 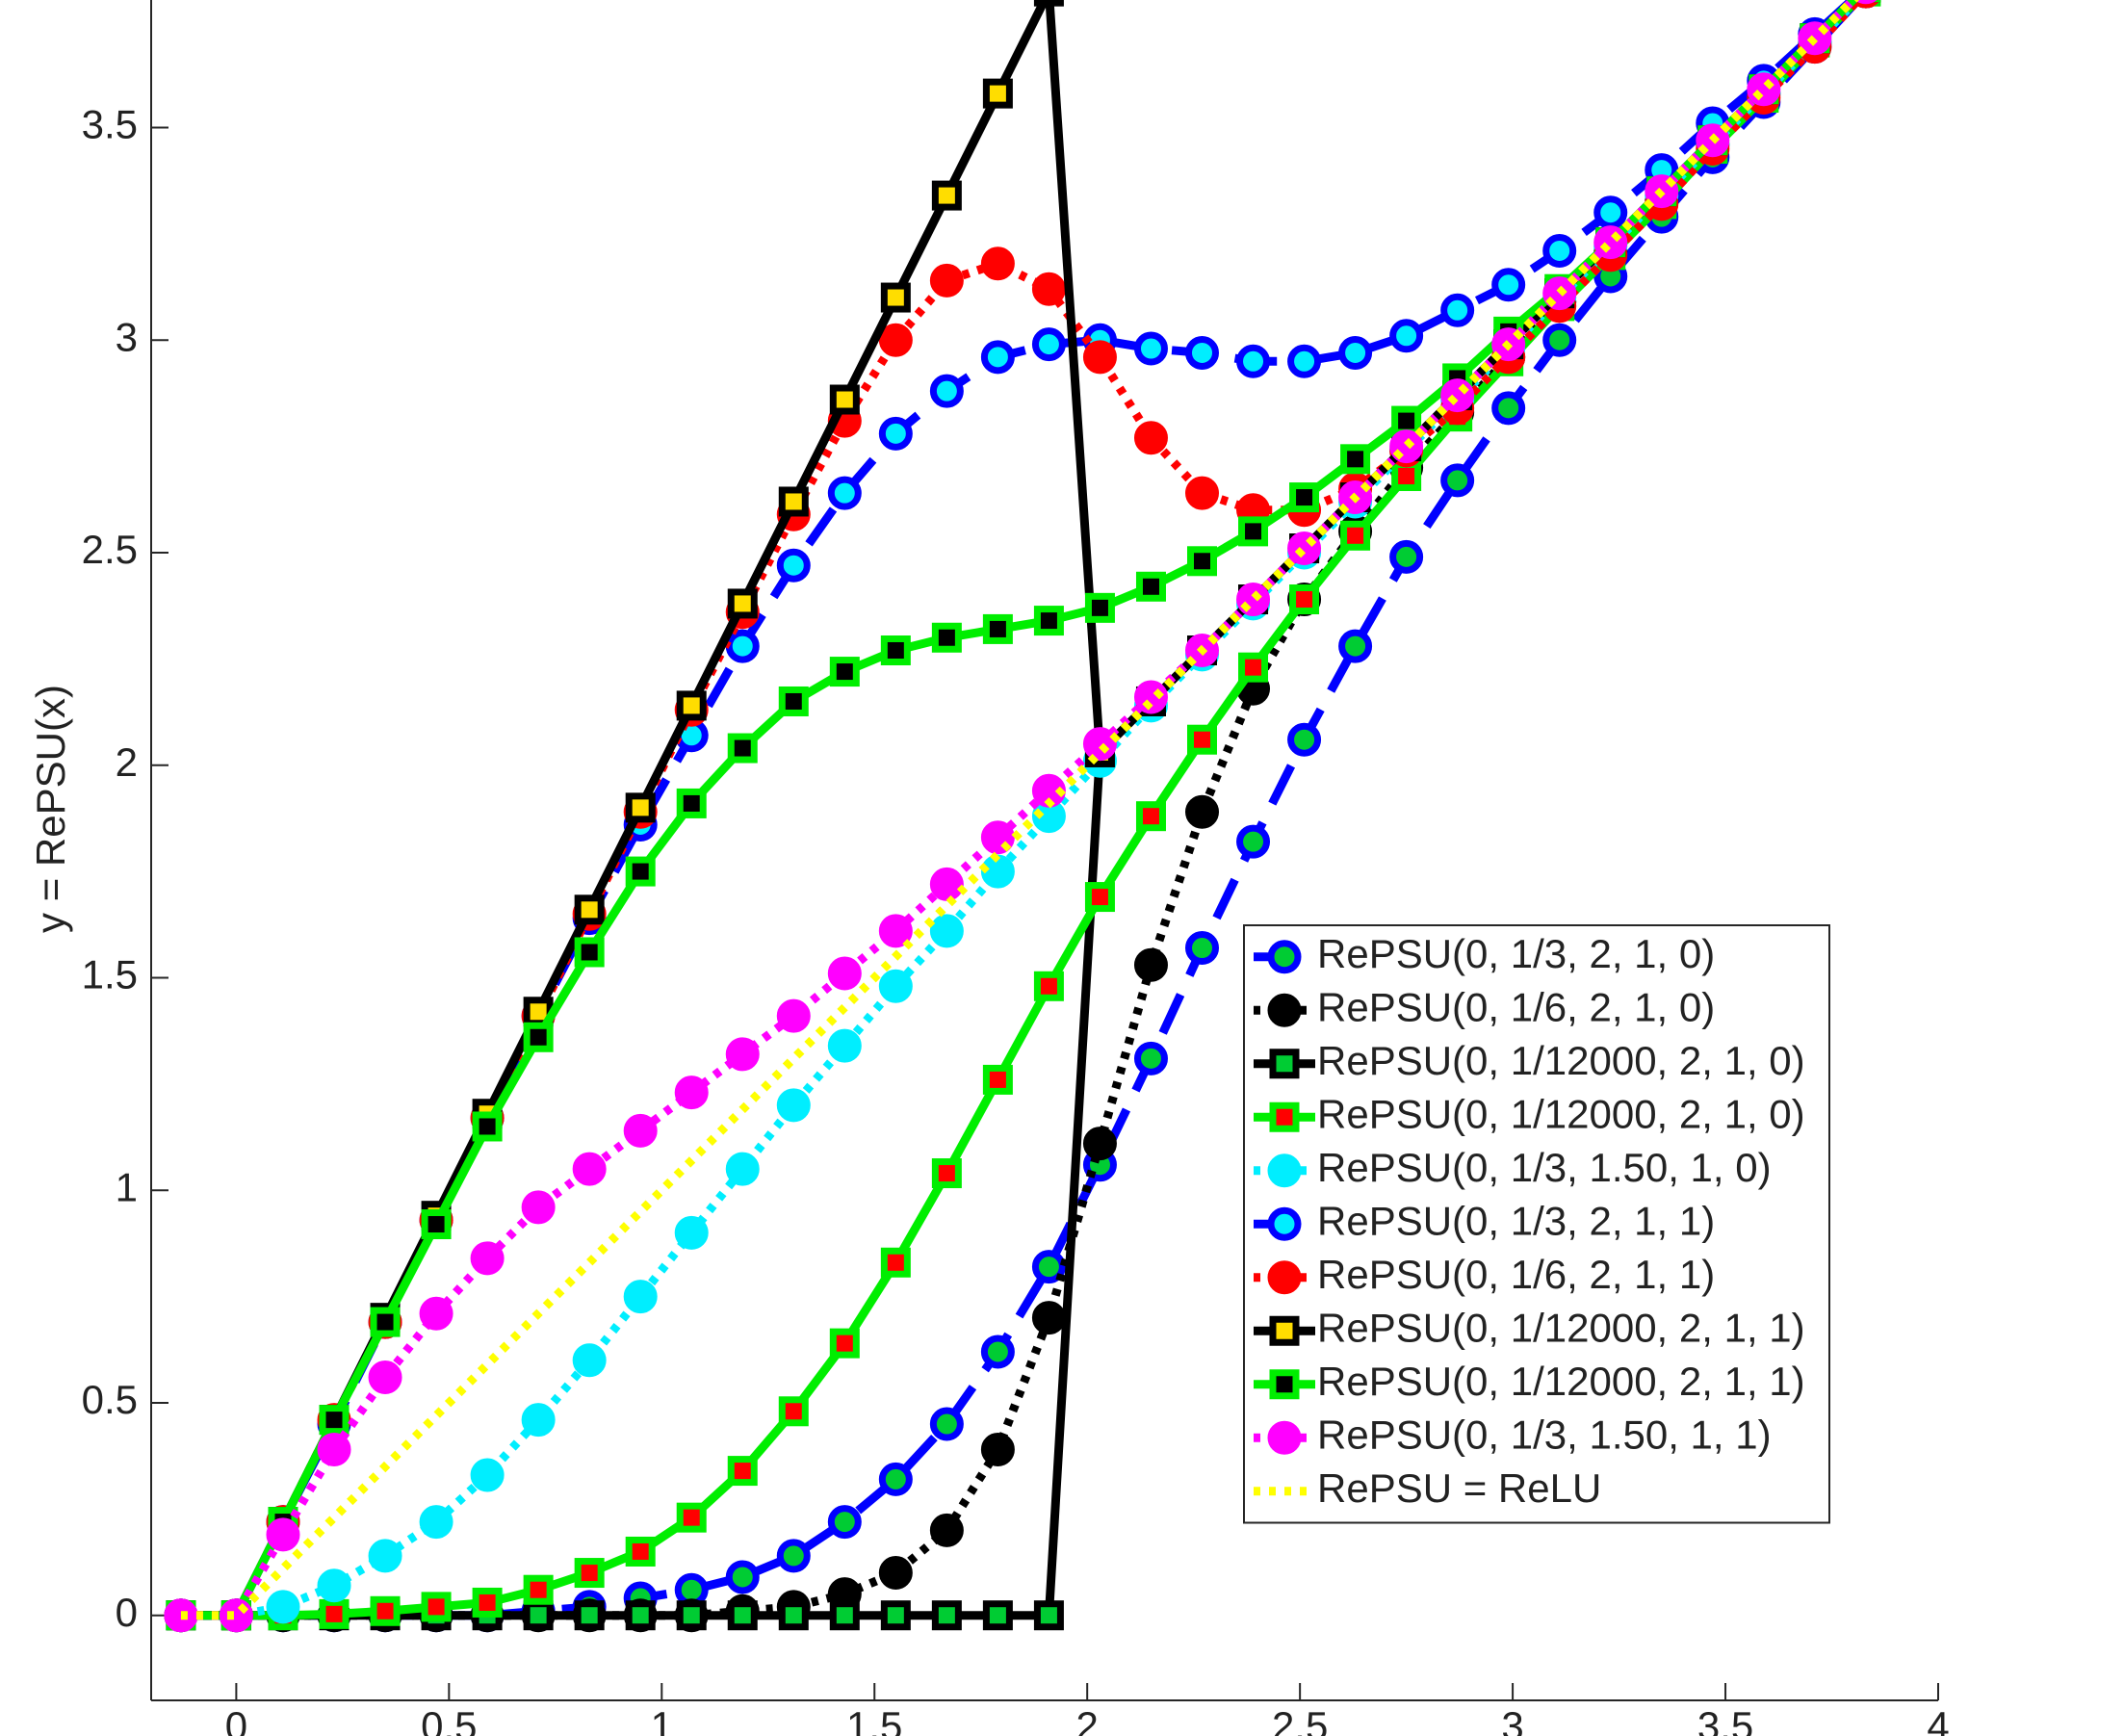 I want to click on y-tick-label: 3, so click(x=127, y=337).